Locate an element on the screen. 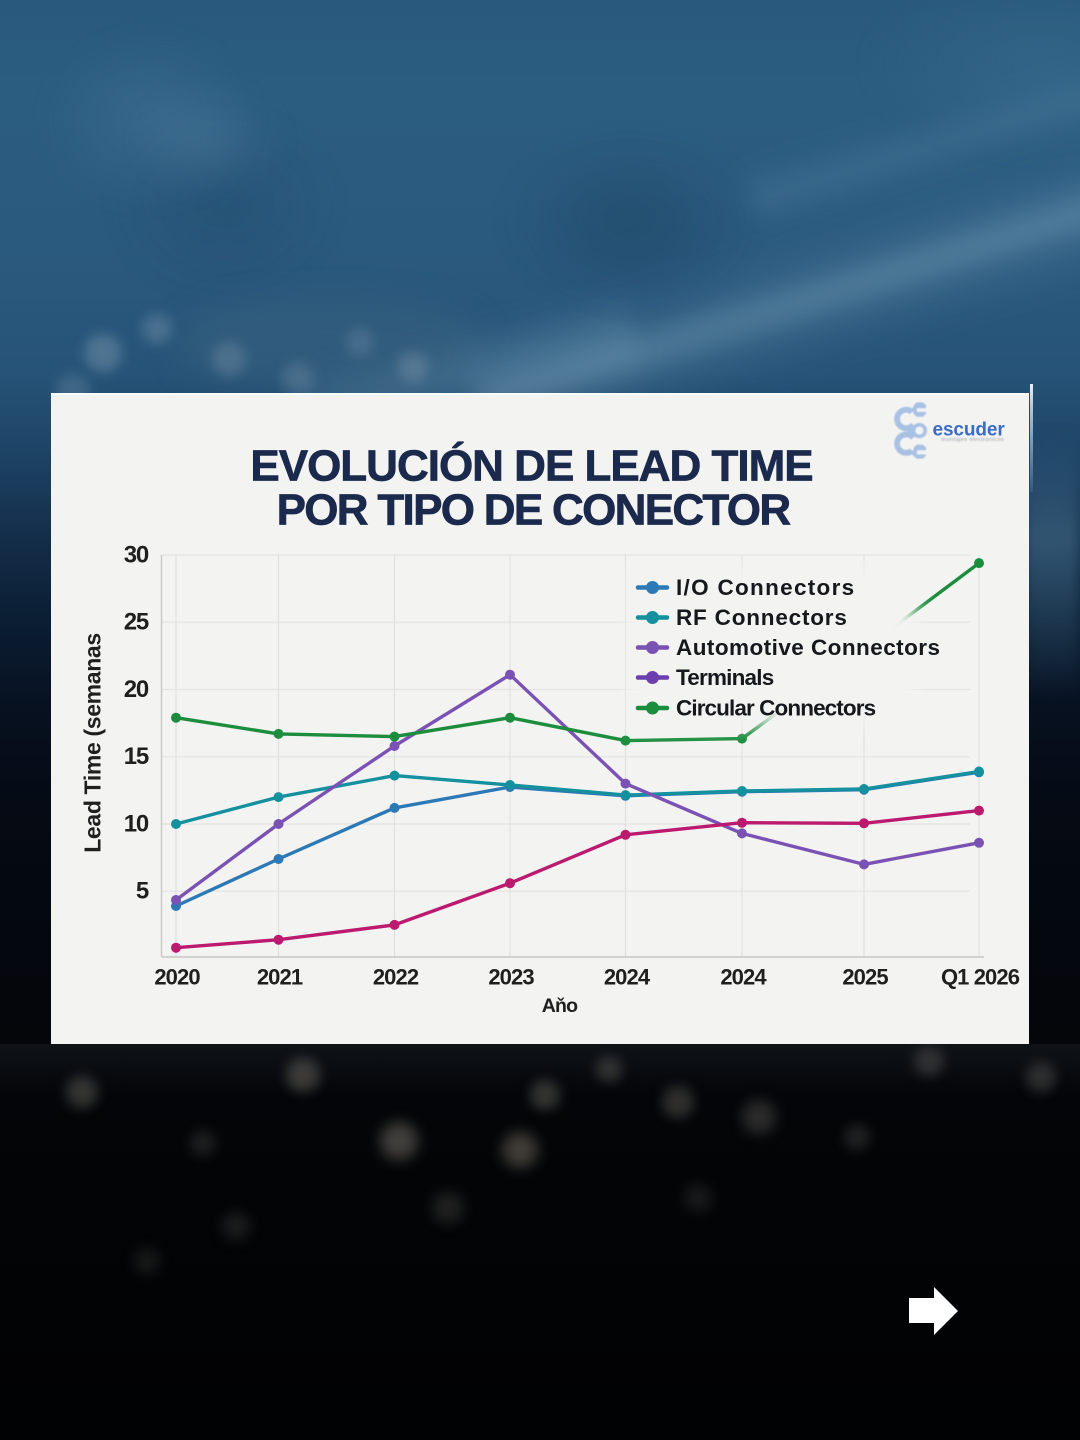  svg-text: Lead Time (semanas is located at coordinates (93, 743).